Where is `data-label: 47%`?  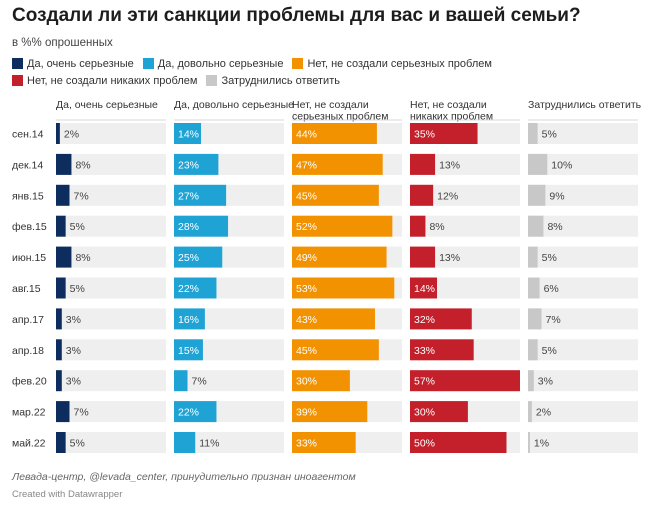 data-label: 47% is located at coordinates (306, 165).